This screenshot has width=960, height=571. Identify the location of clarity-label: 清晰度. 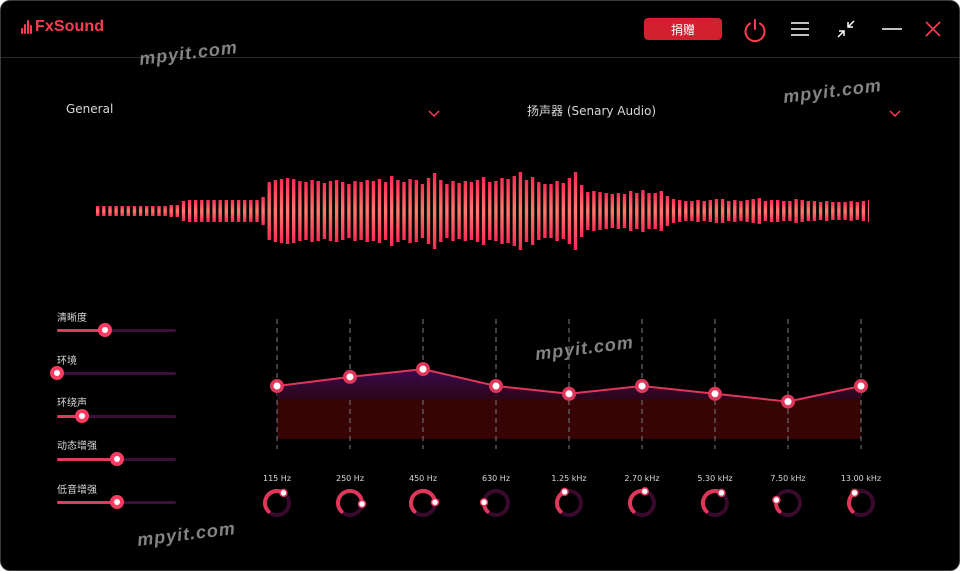
(72, 318).